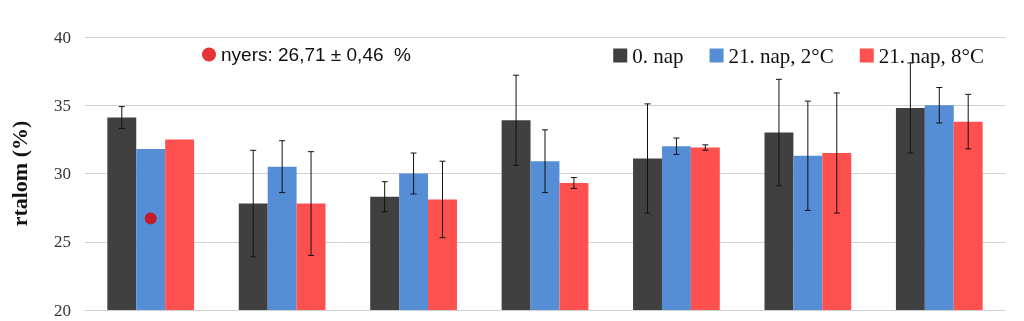 The width and height of the screenshot is (1024, 321). I want to click on y-tick-label: 25, so click(62, 242).